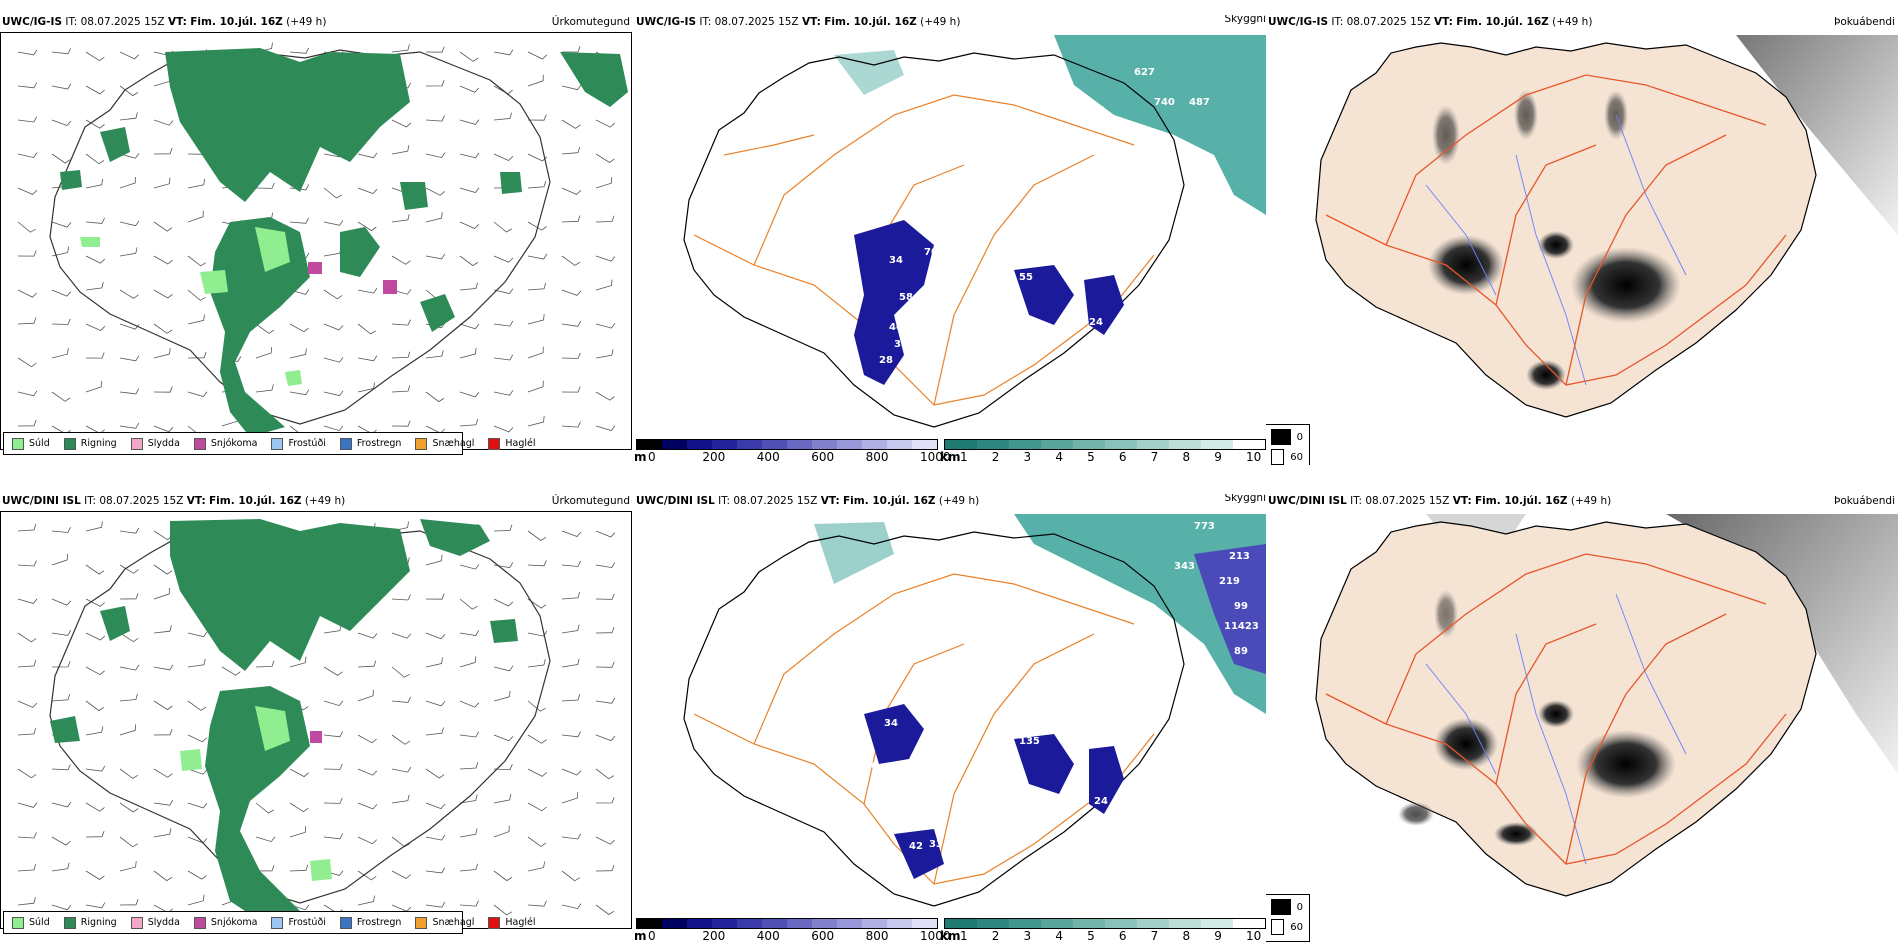 This screenshot has height=950, width=1900. What do you see at coordinates (1245, 499) in the screenshot?
I see `panel-title: Skyggni` at bounding box center [1245, 499].